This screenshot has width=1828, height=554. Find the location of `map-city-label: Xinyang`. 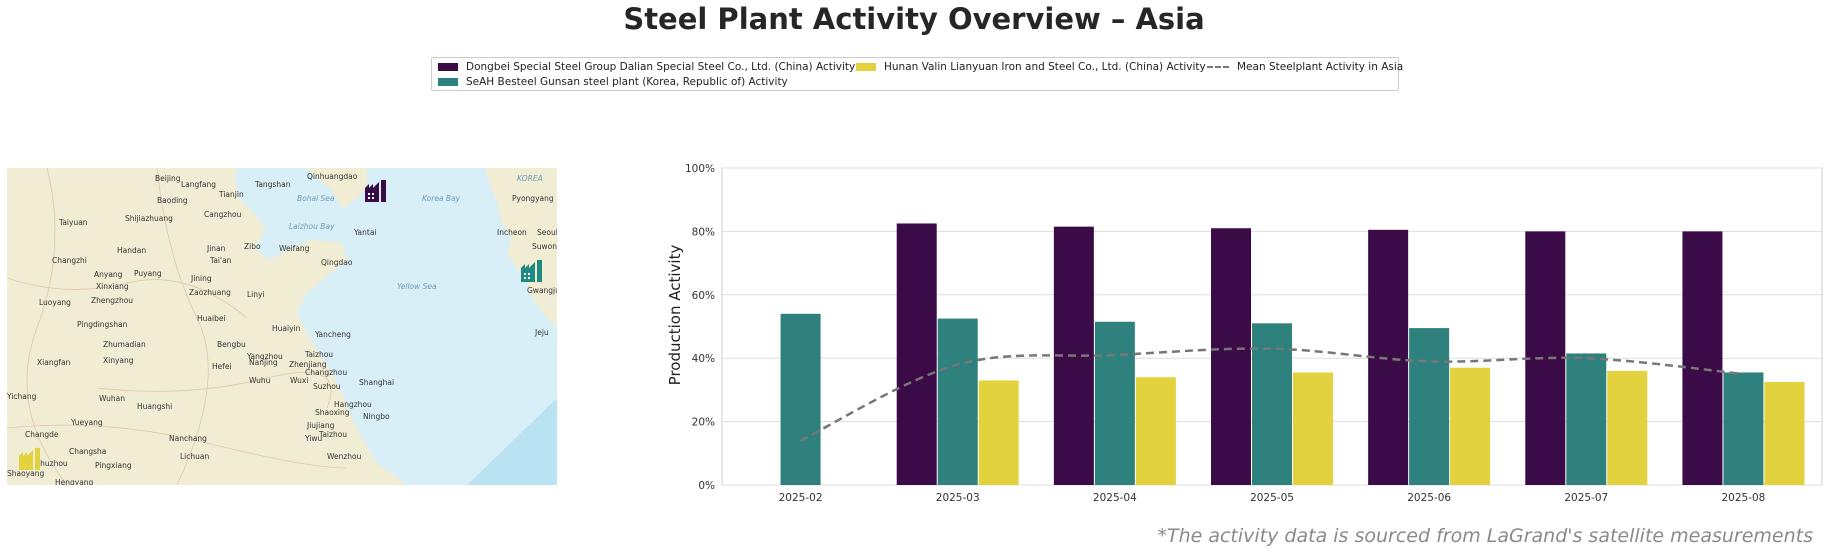

map-city-label: Xinyang is located at coordinates (118, 360).